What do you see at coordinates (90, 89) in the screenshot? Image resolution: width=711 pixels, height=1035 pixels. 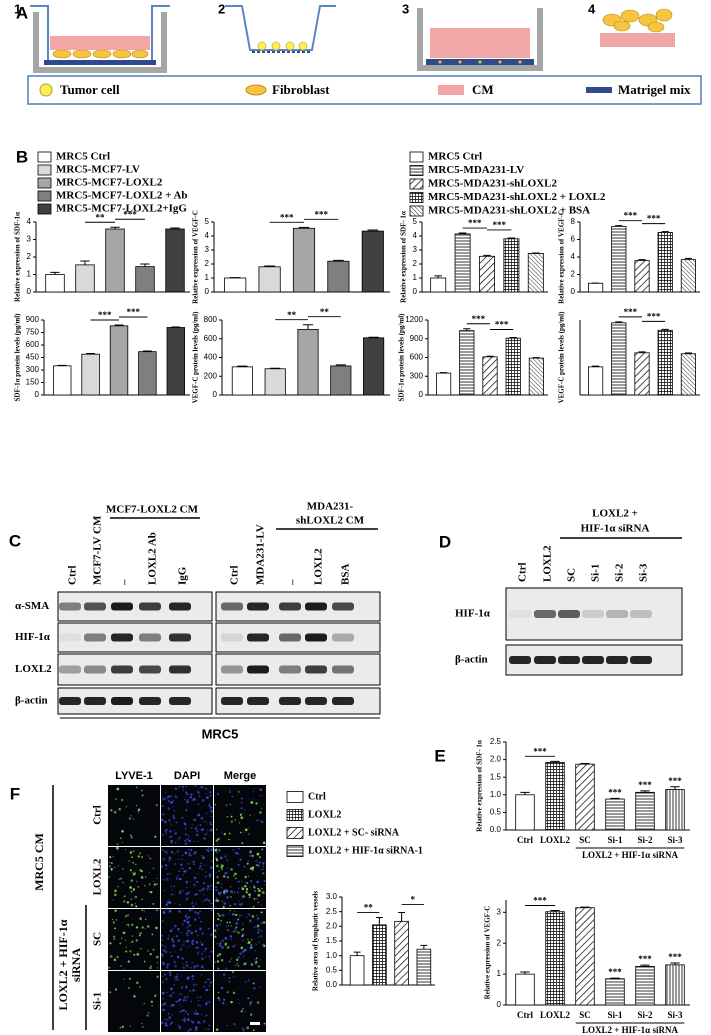 I see `schematic-legend: Tumor cell` at bounding box center [90, 89].